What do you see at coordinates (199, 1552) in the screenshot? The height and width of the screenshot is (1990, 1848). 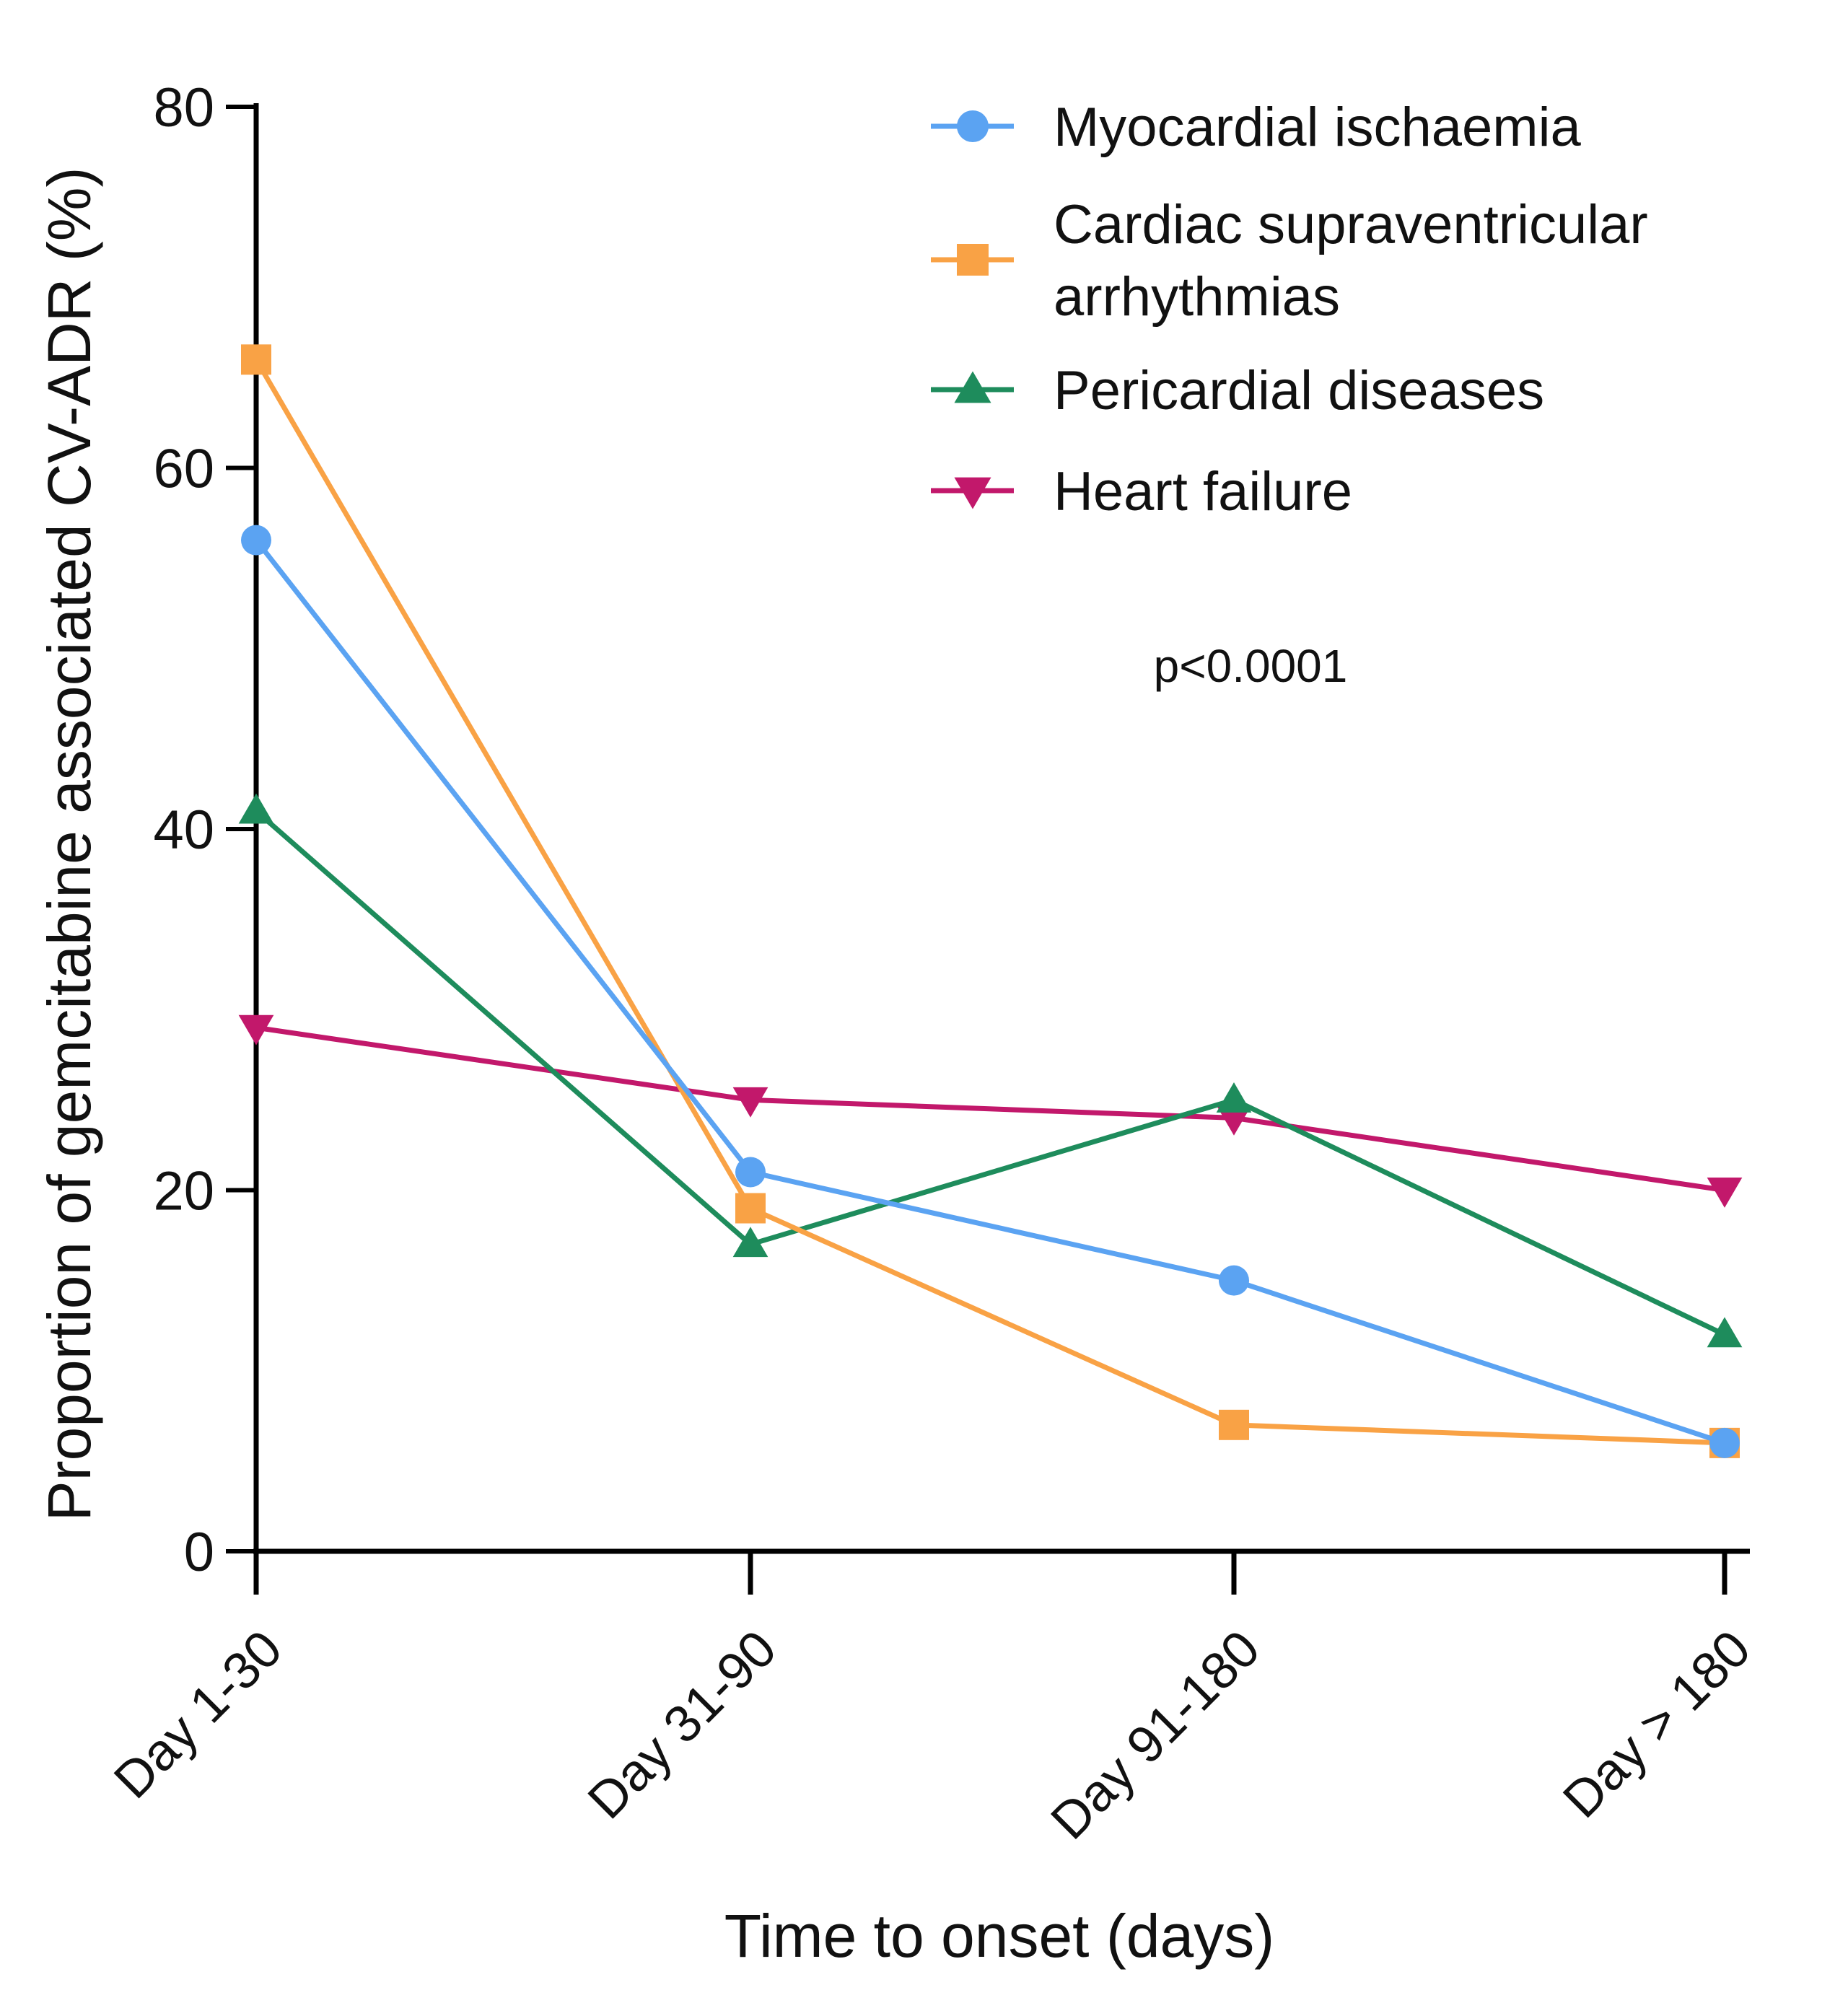 I see `y-tick-label-0: 0` at bounding box center [199, 1552].